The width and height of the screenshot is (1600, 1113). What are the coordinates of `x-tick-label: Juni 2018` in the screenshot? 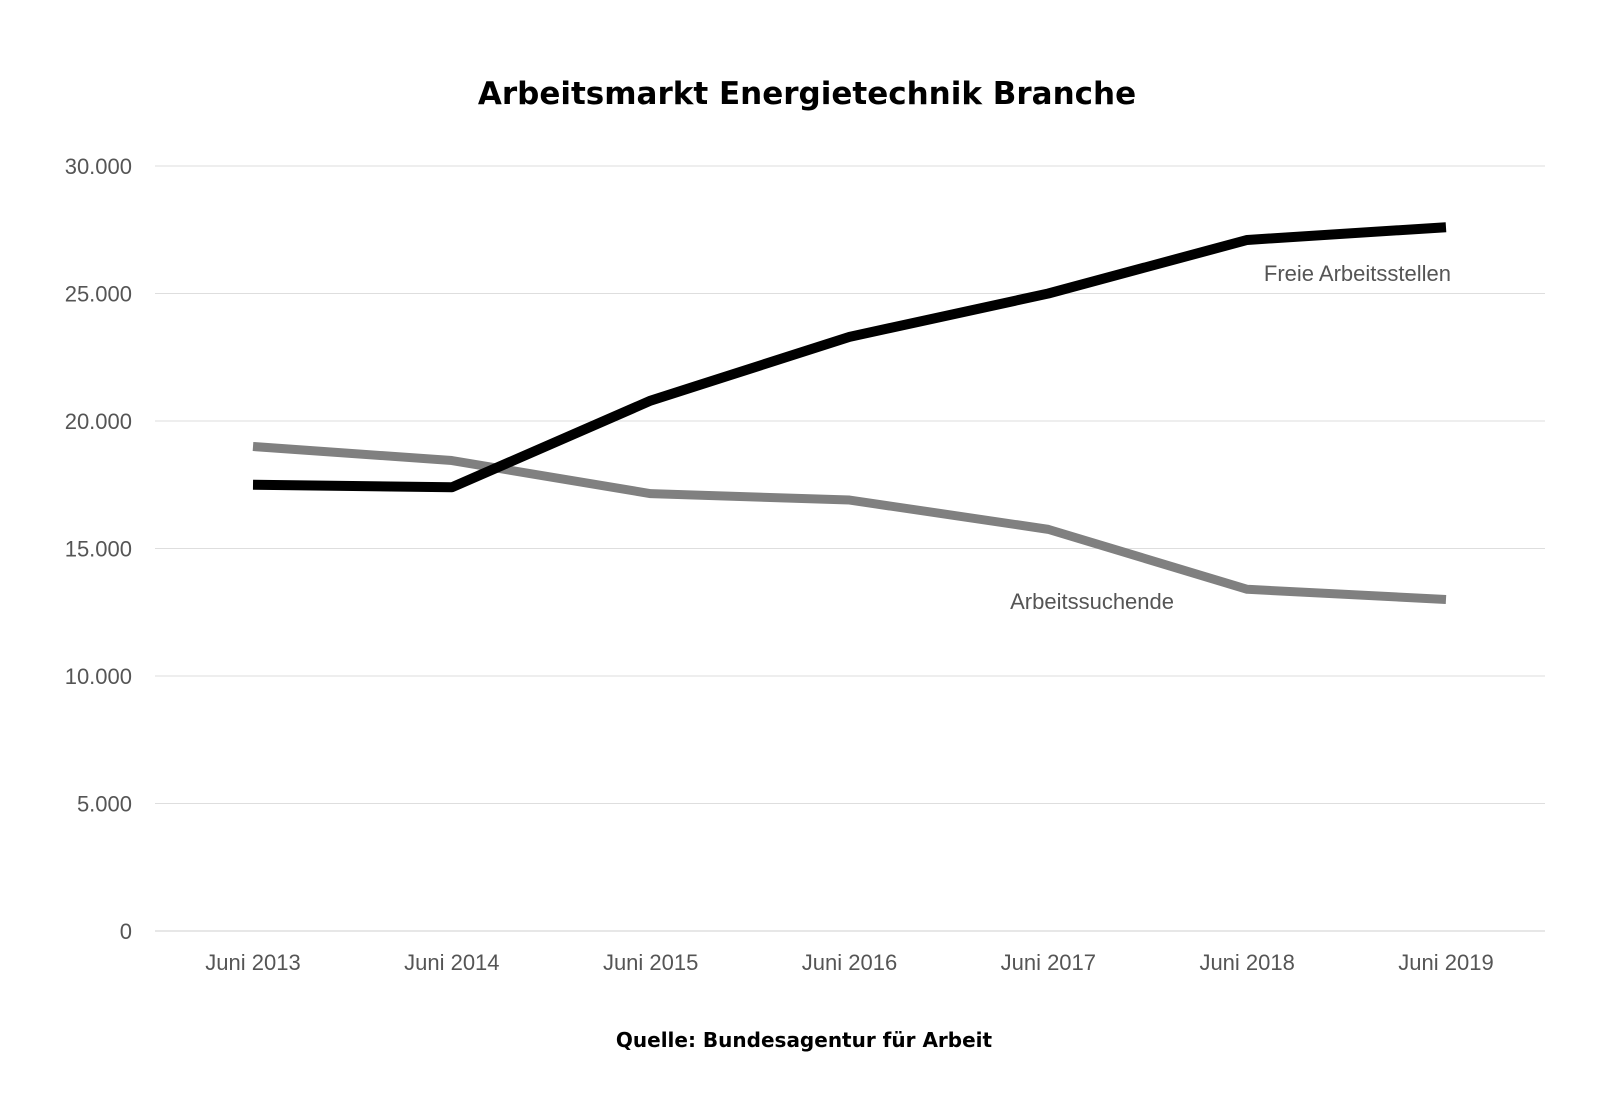 It's located at (1246, 962).